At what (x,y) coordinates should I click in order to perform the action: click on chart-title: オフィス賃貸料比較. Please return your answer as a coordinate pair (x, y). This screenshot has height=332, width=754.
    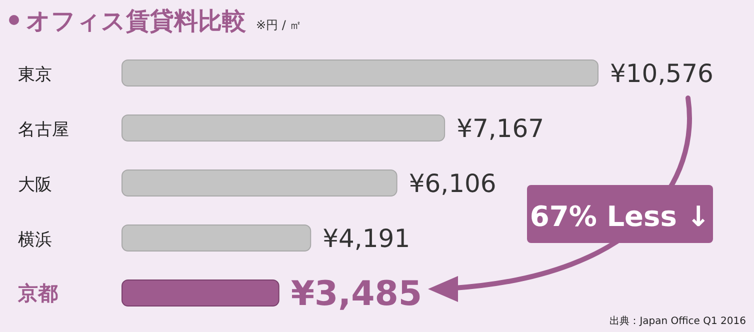
    Looking at the image, I should click on (136, 21).